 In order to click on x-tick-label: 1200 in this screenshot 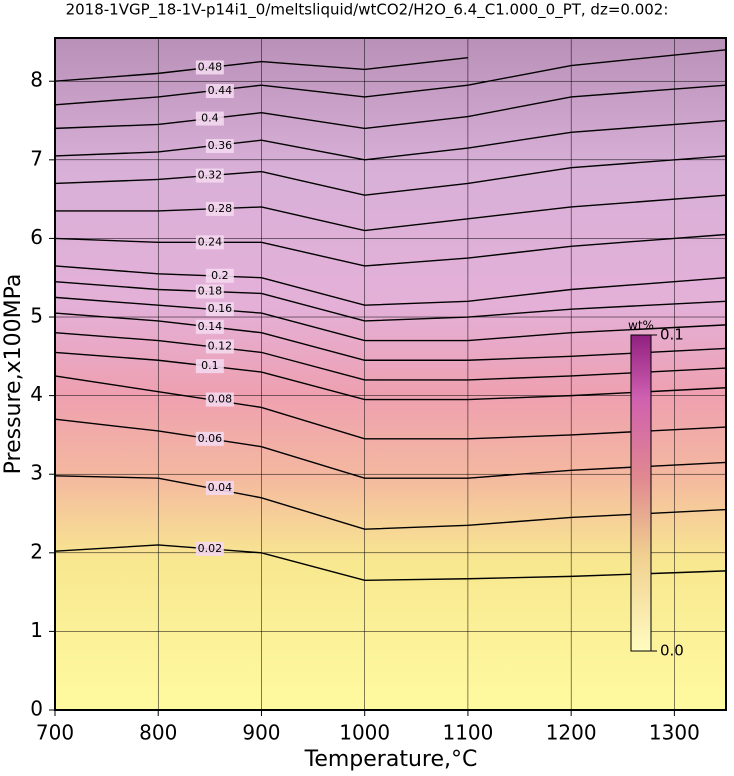, I will do `click(571, 733)`.